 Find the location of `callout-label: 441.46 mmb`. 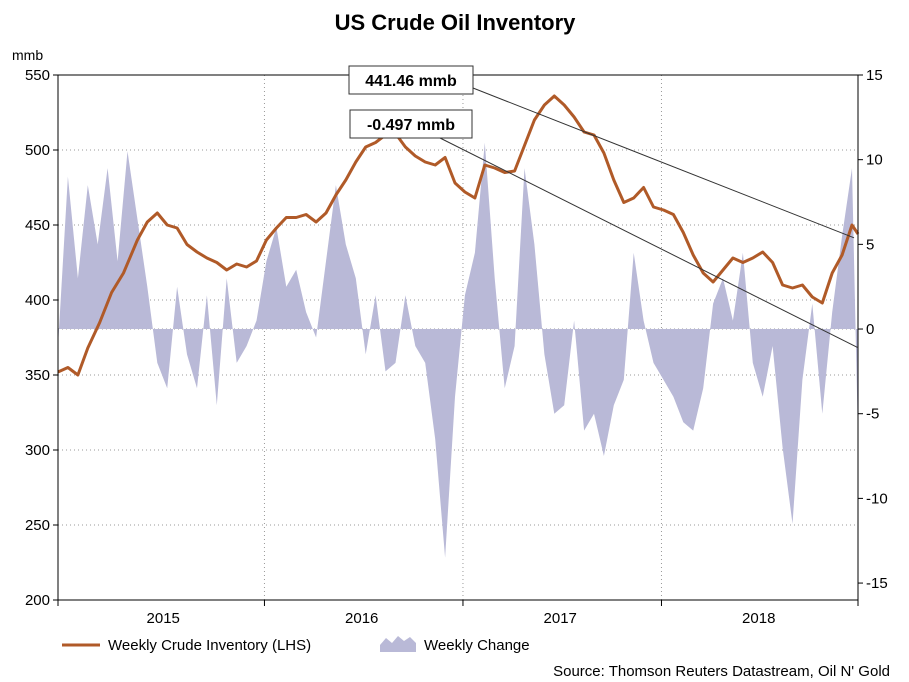

callout-label: 441.46 mmb is located at coordinates (411, 81).